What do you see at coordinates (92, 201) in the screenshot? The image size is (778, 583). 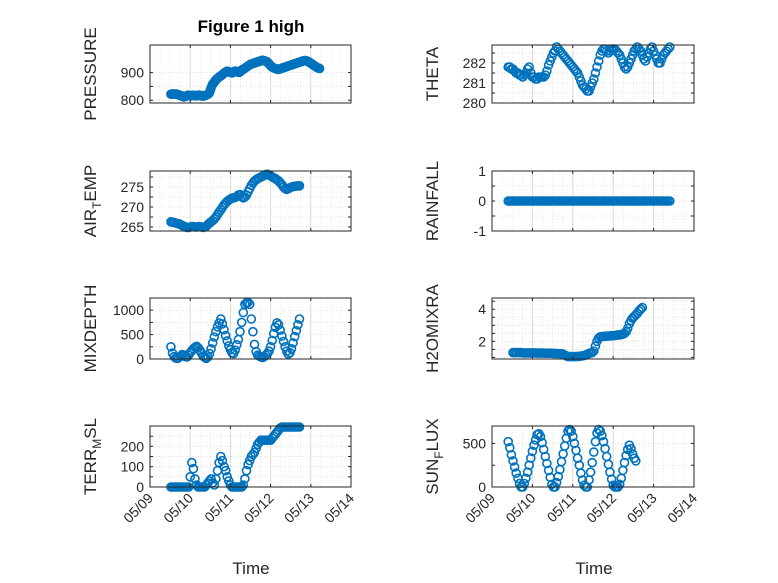 I see `y-axis-label: AIRTEMP` at bounding box center [92, 201].